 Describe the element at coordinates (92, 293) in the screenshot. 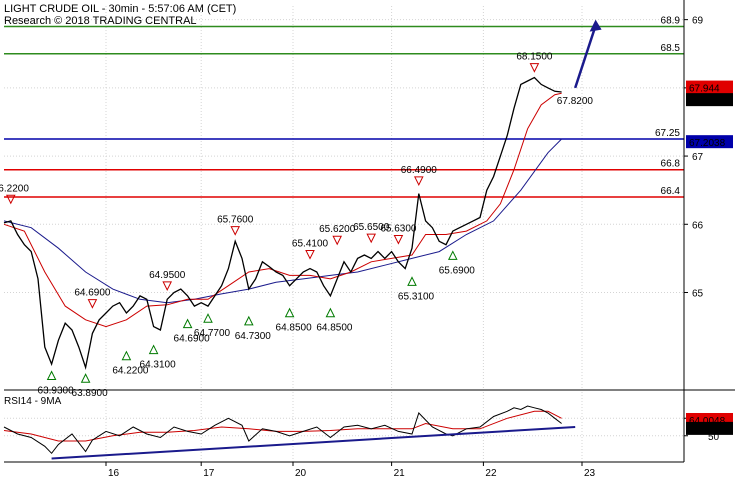

I see `high-label: 64.6900` at that location.